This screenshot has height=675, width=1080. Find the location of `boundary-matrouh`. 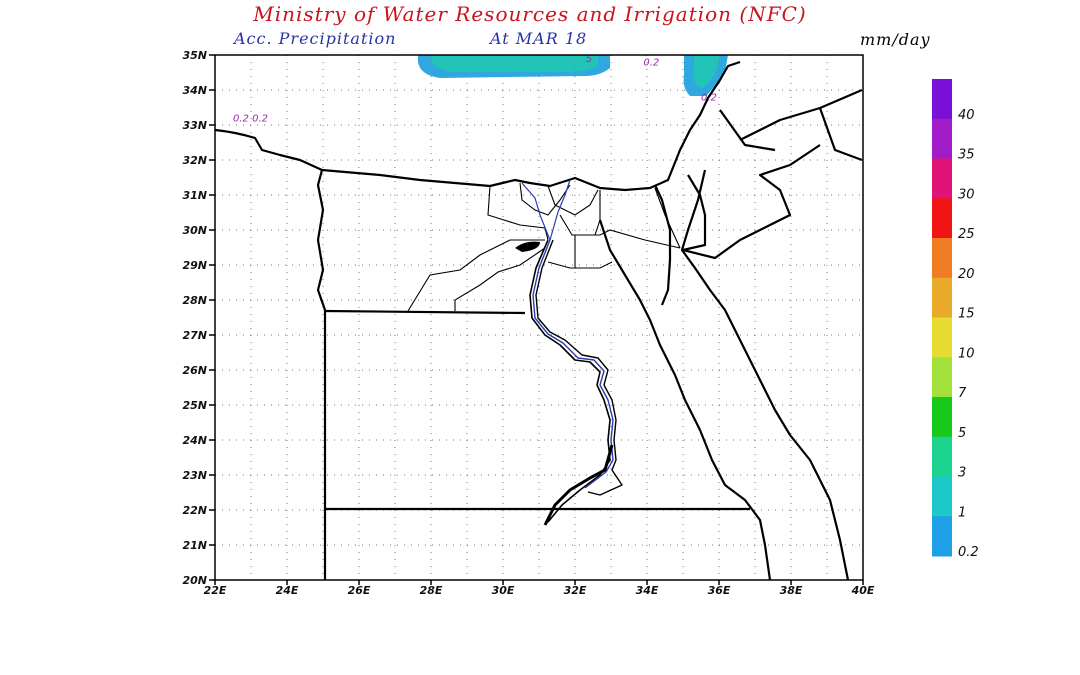

boundary-matrouh is located at coordinates (518, 213).